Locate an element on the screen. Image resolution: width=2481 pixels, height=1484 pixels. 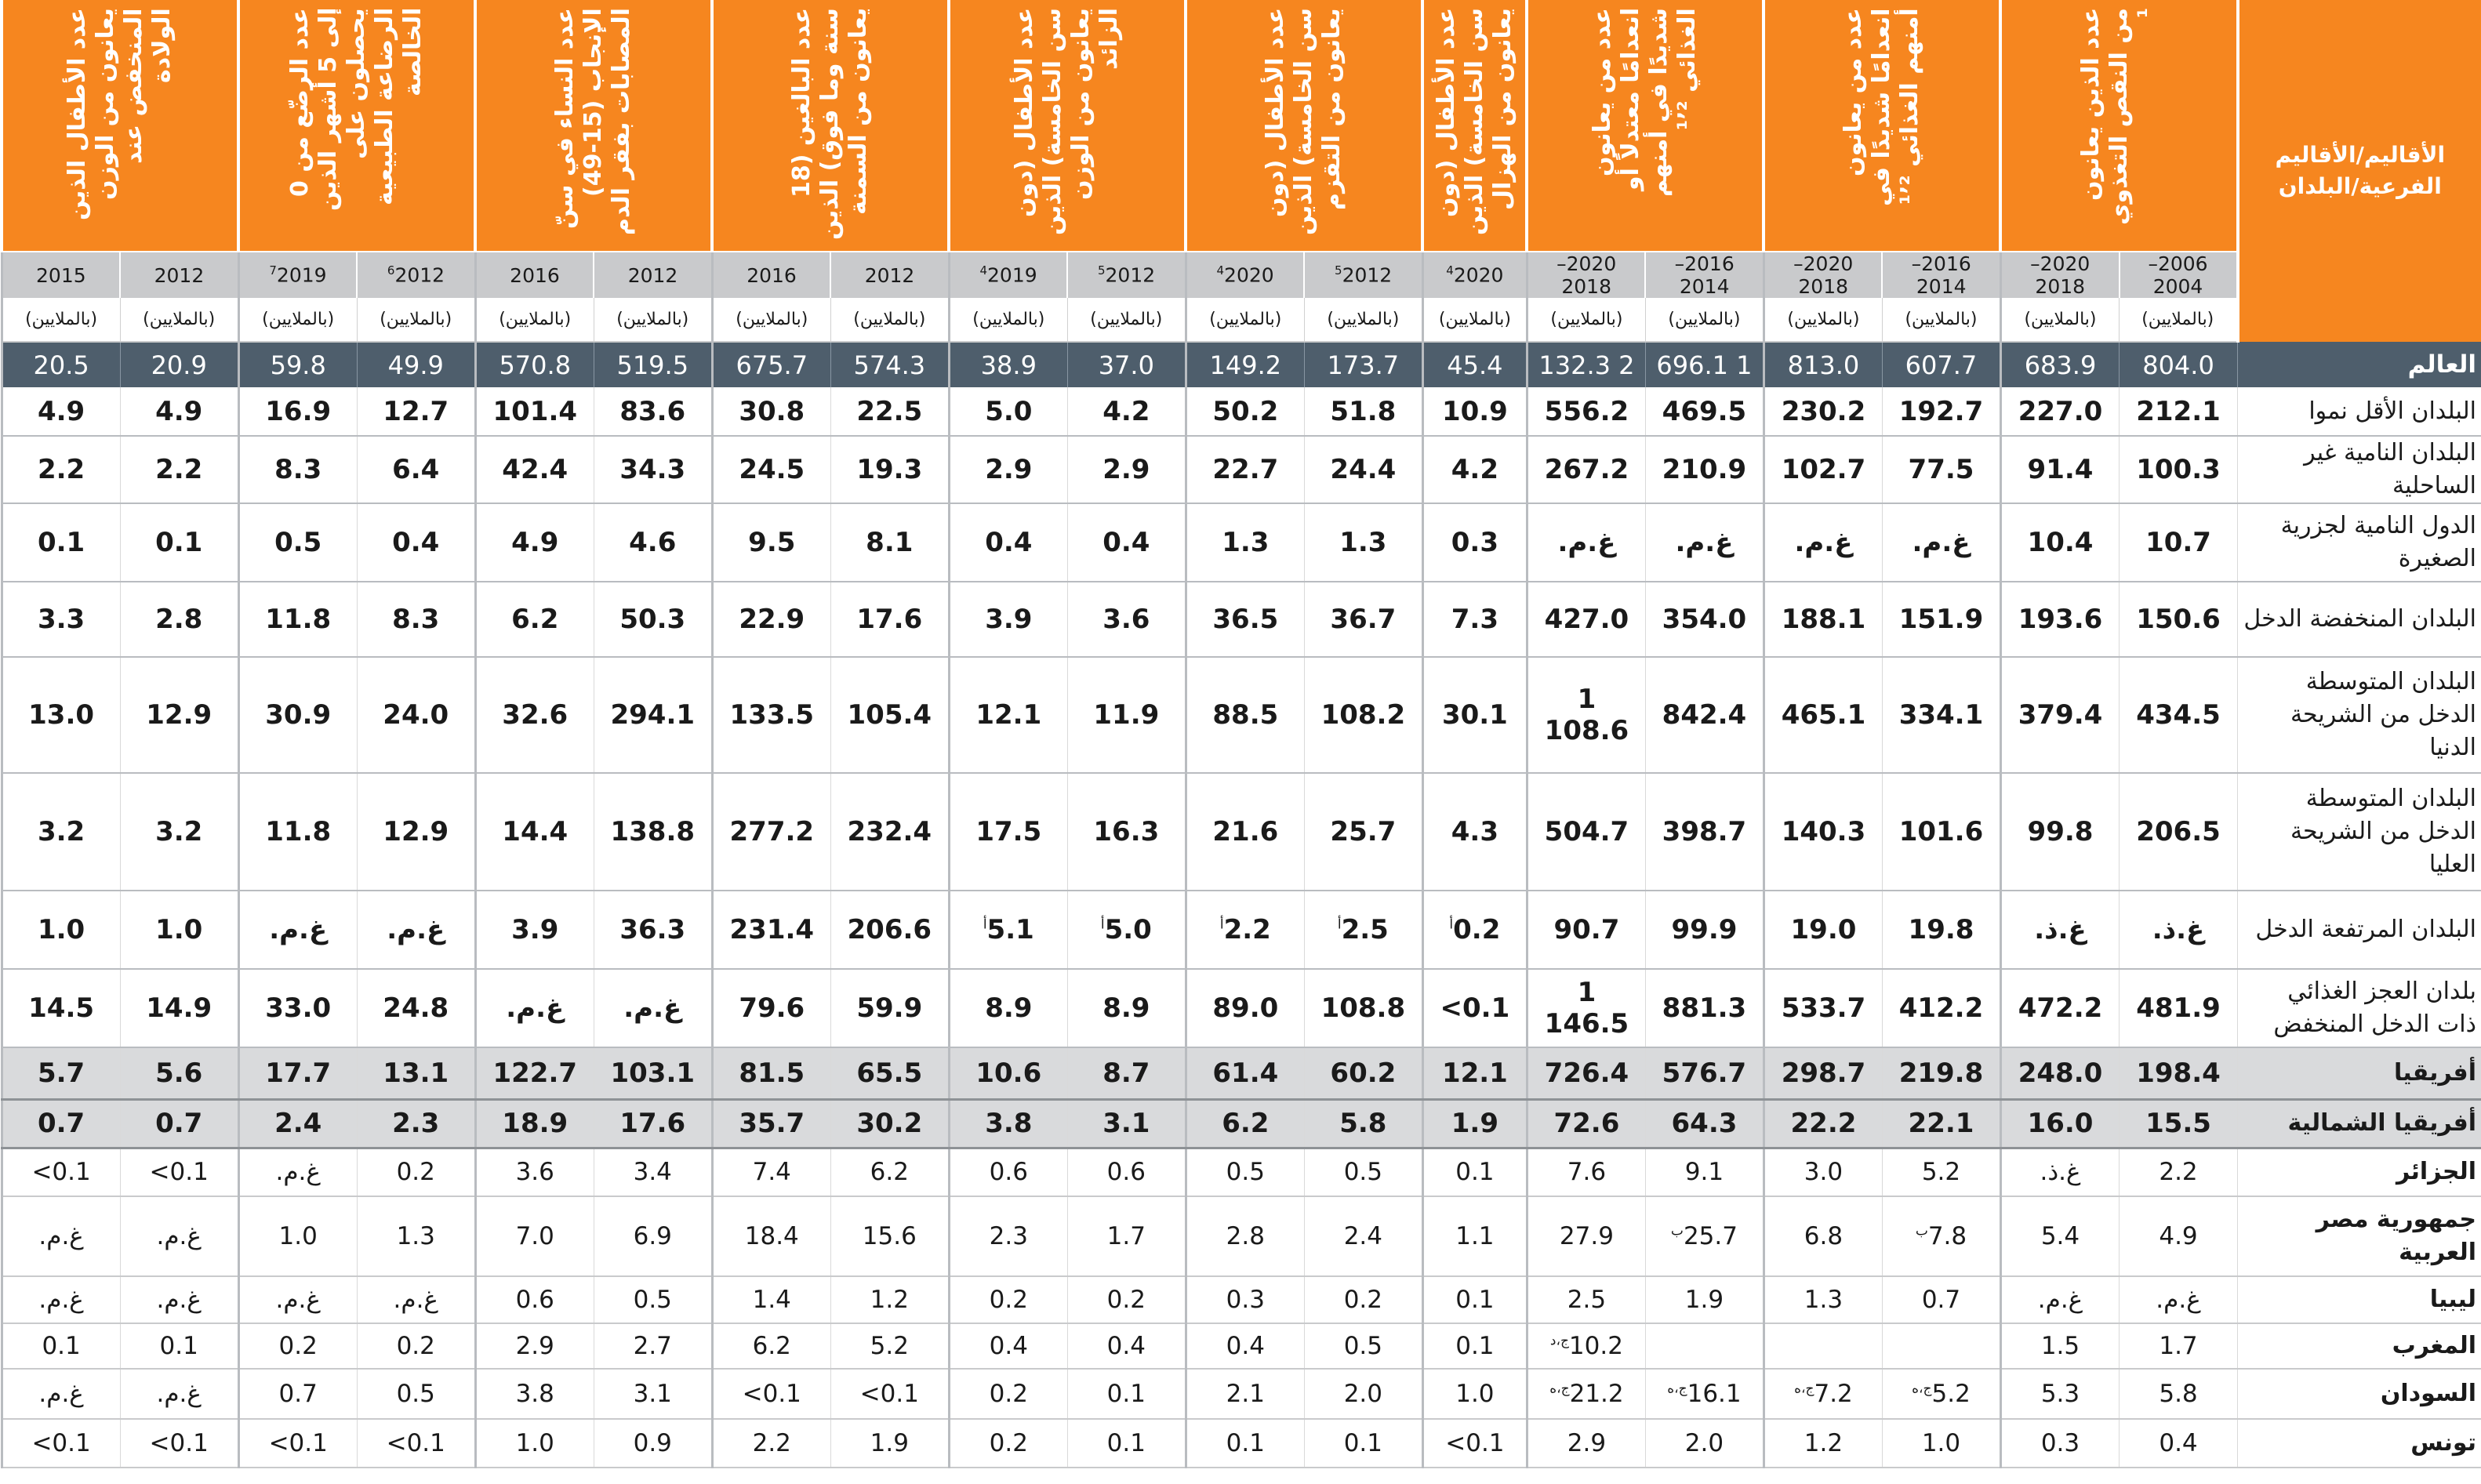
table-cell: 556.2 is located at coordinates (1585, 412).